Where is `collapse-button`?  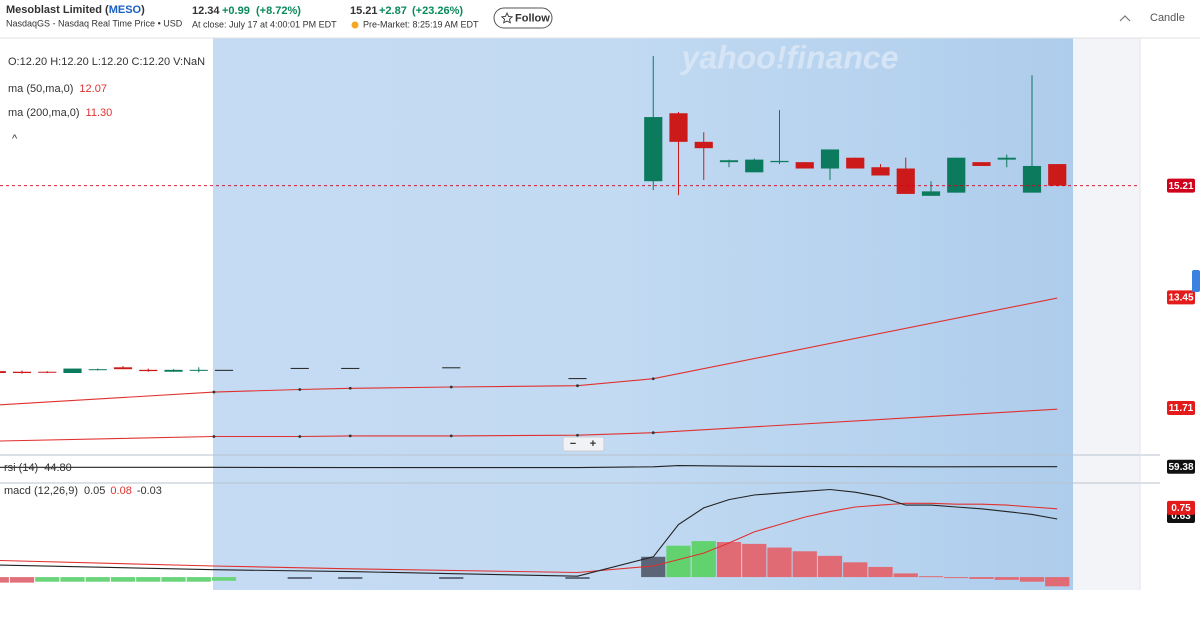
collapse-button is located at coordinates (1125, 18).